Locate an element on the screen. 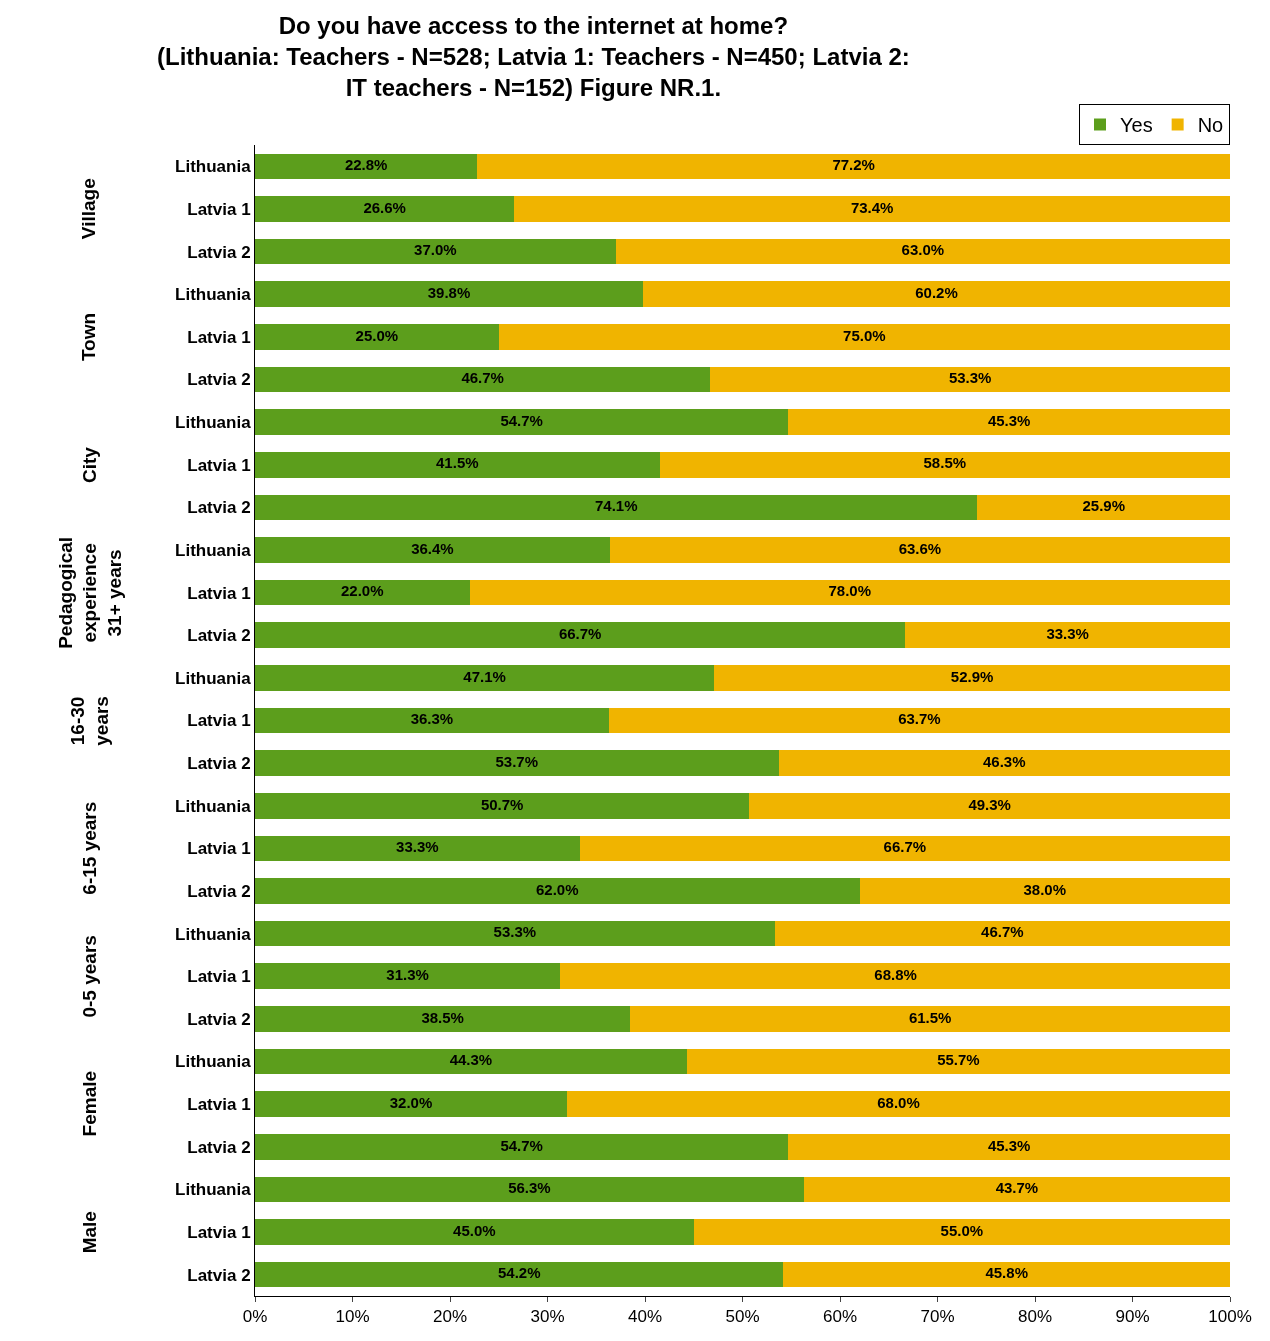 Image resolution: width=1270 pixels, height=1341 pixels. data-label: 75.0% is located at coordinates (864, 335).